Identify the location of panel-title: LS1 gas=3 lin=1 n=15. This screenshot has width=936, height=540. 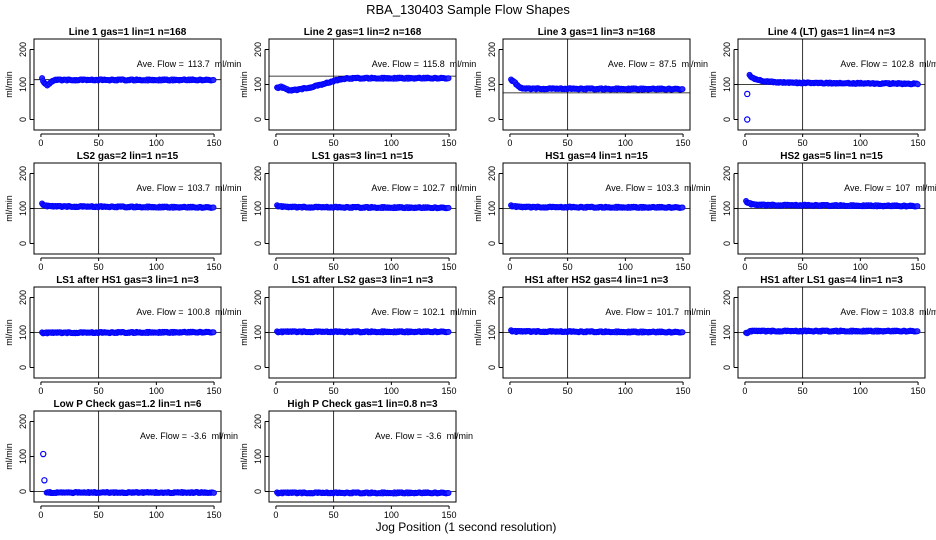
(363, 156).